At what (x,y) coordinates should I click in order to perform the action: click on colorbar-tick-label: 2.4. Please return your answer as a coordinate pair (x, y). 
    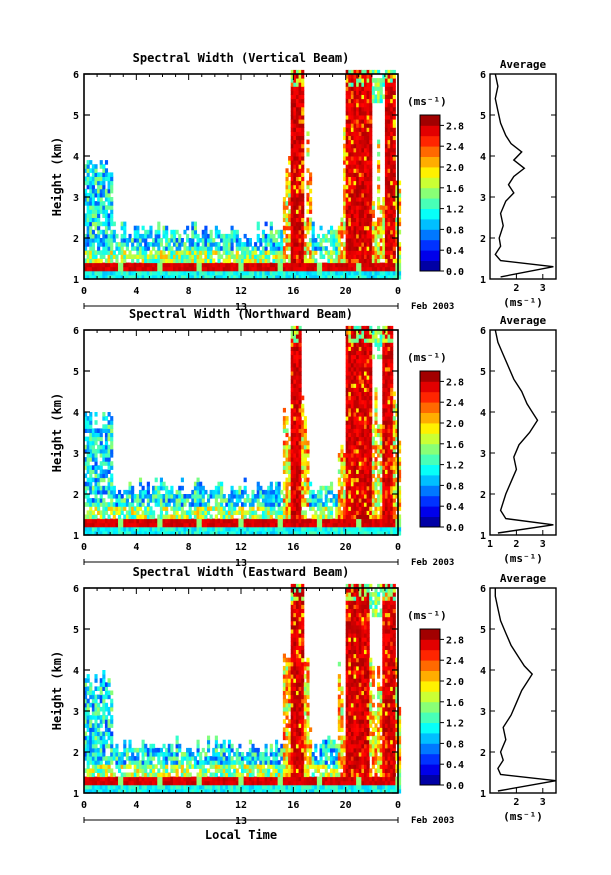
    Looking at the image, I should click on (455, 403).